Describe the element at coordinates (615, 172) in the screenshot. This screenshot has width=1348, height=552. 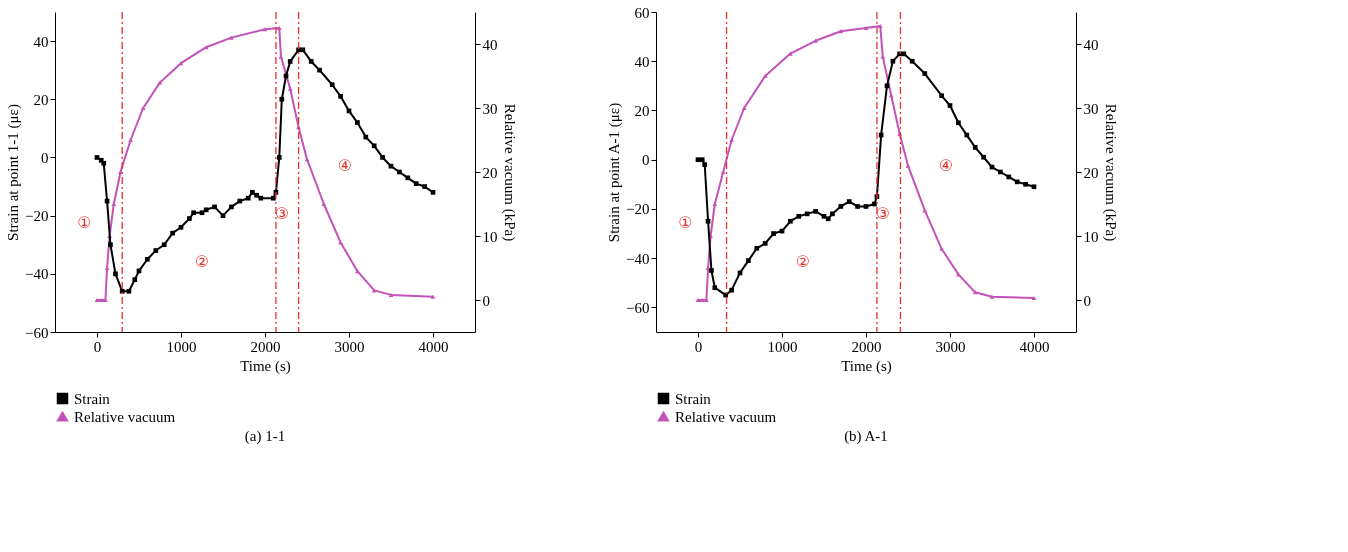
I see `y-axis-title: Strain at point A-1 (με)` at that location.